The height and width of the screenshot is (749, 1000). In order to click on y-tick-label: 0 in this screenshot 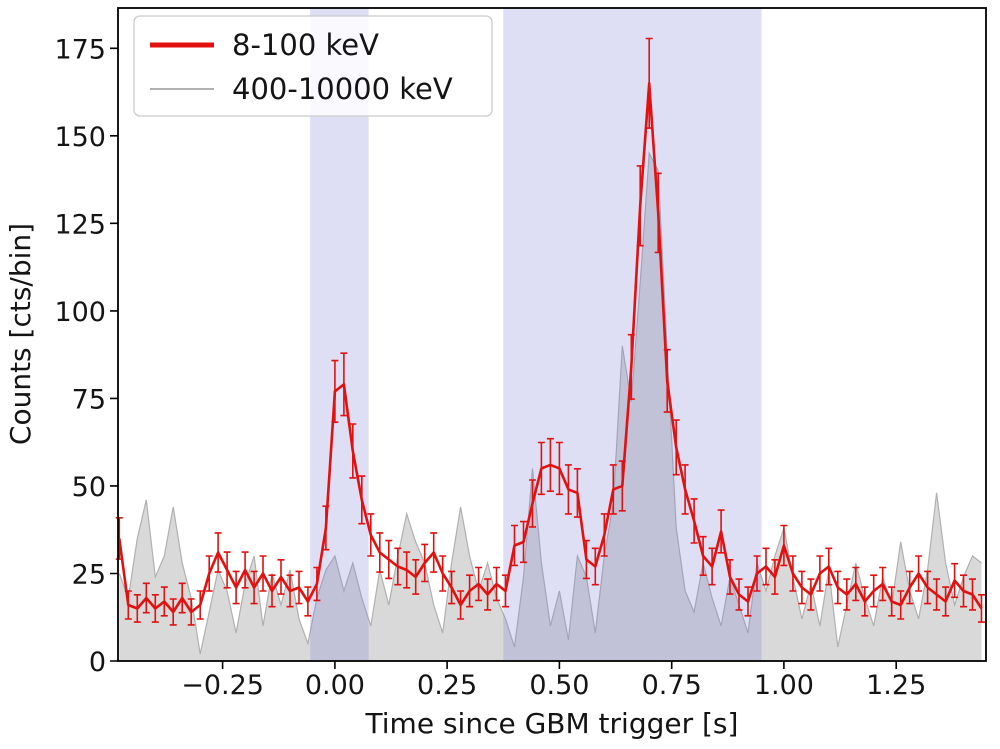, I will do `click(97, 662)`.